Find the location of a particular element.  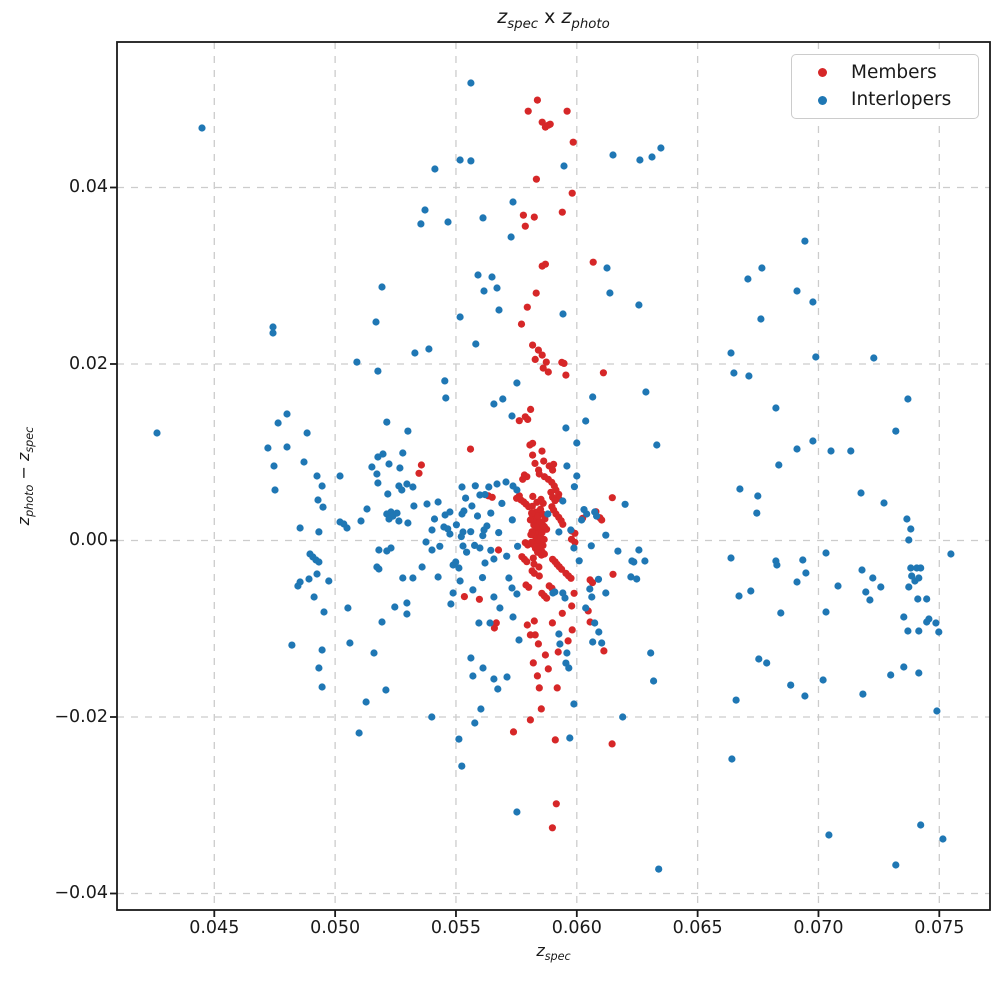

x-axis-label: zspec is located at coordinates (553, 952).